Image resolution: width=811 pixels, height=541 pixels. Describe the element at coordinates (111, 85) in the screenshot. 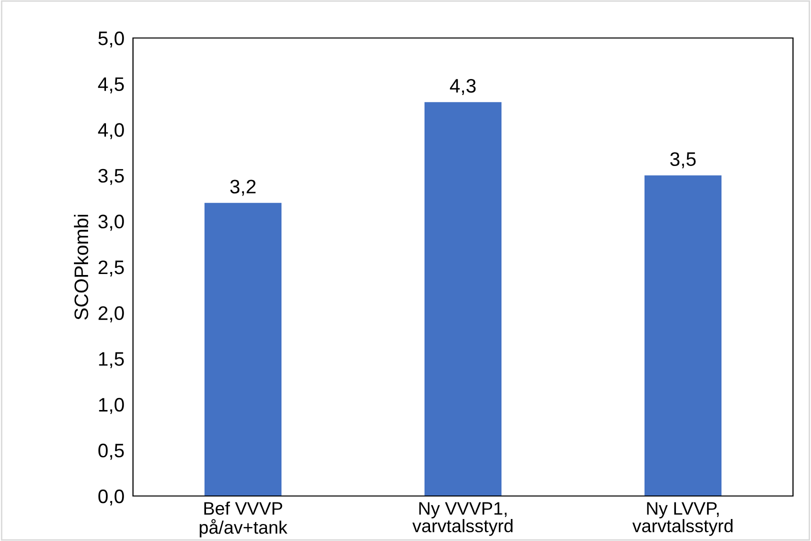

I see `y-tick-label: 4,5` at that location.